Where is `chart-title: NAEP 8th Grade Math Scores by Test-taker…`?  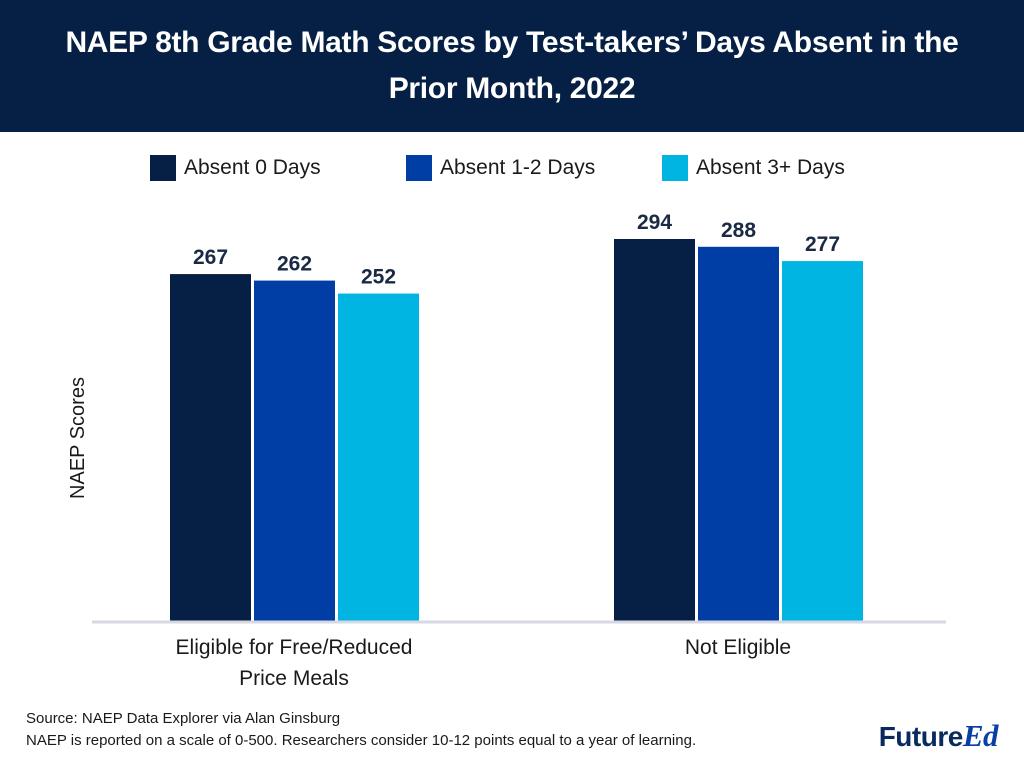
chart-title: NAEP 8th Grade Math Scores by Test-taker… is located at coordinates (512, 65).